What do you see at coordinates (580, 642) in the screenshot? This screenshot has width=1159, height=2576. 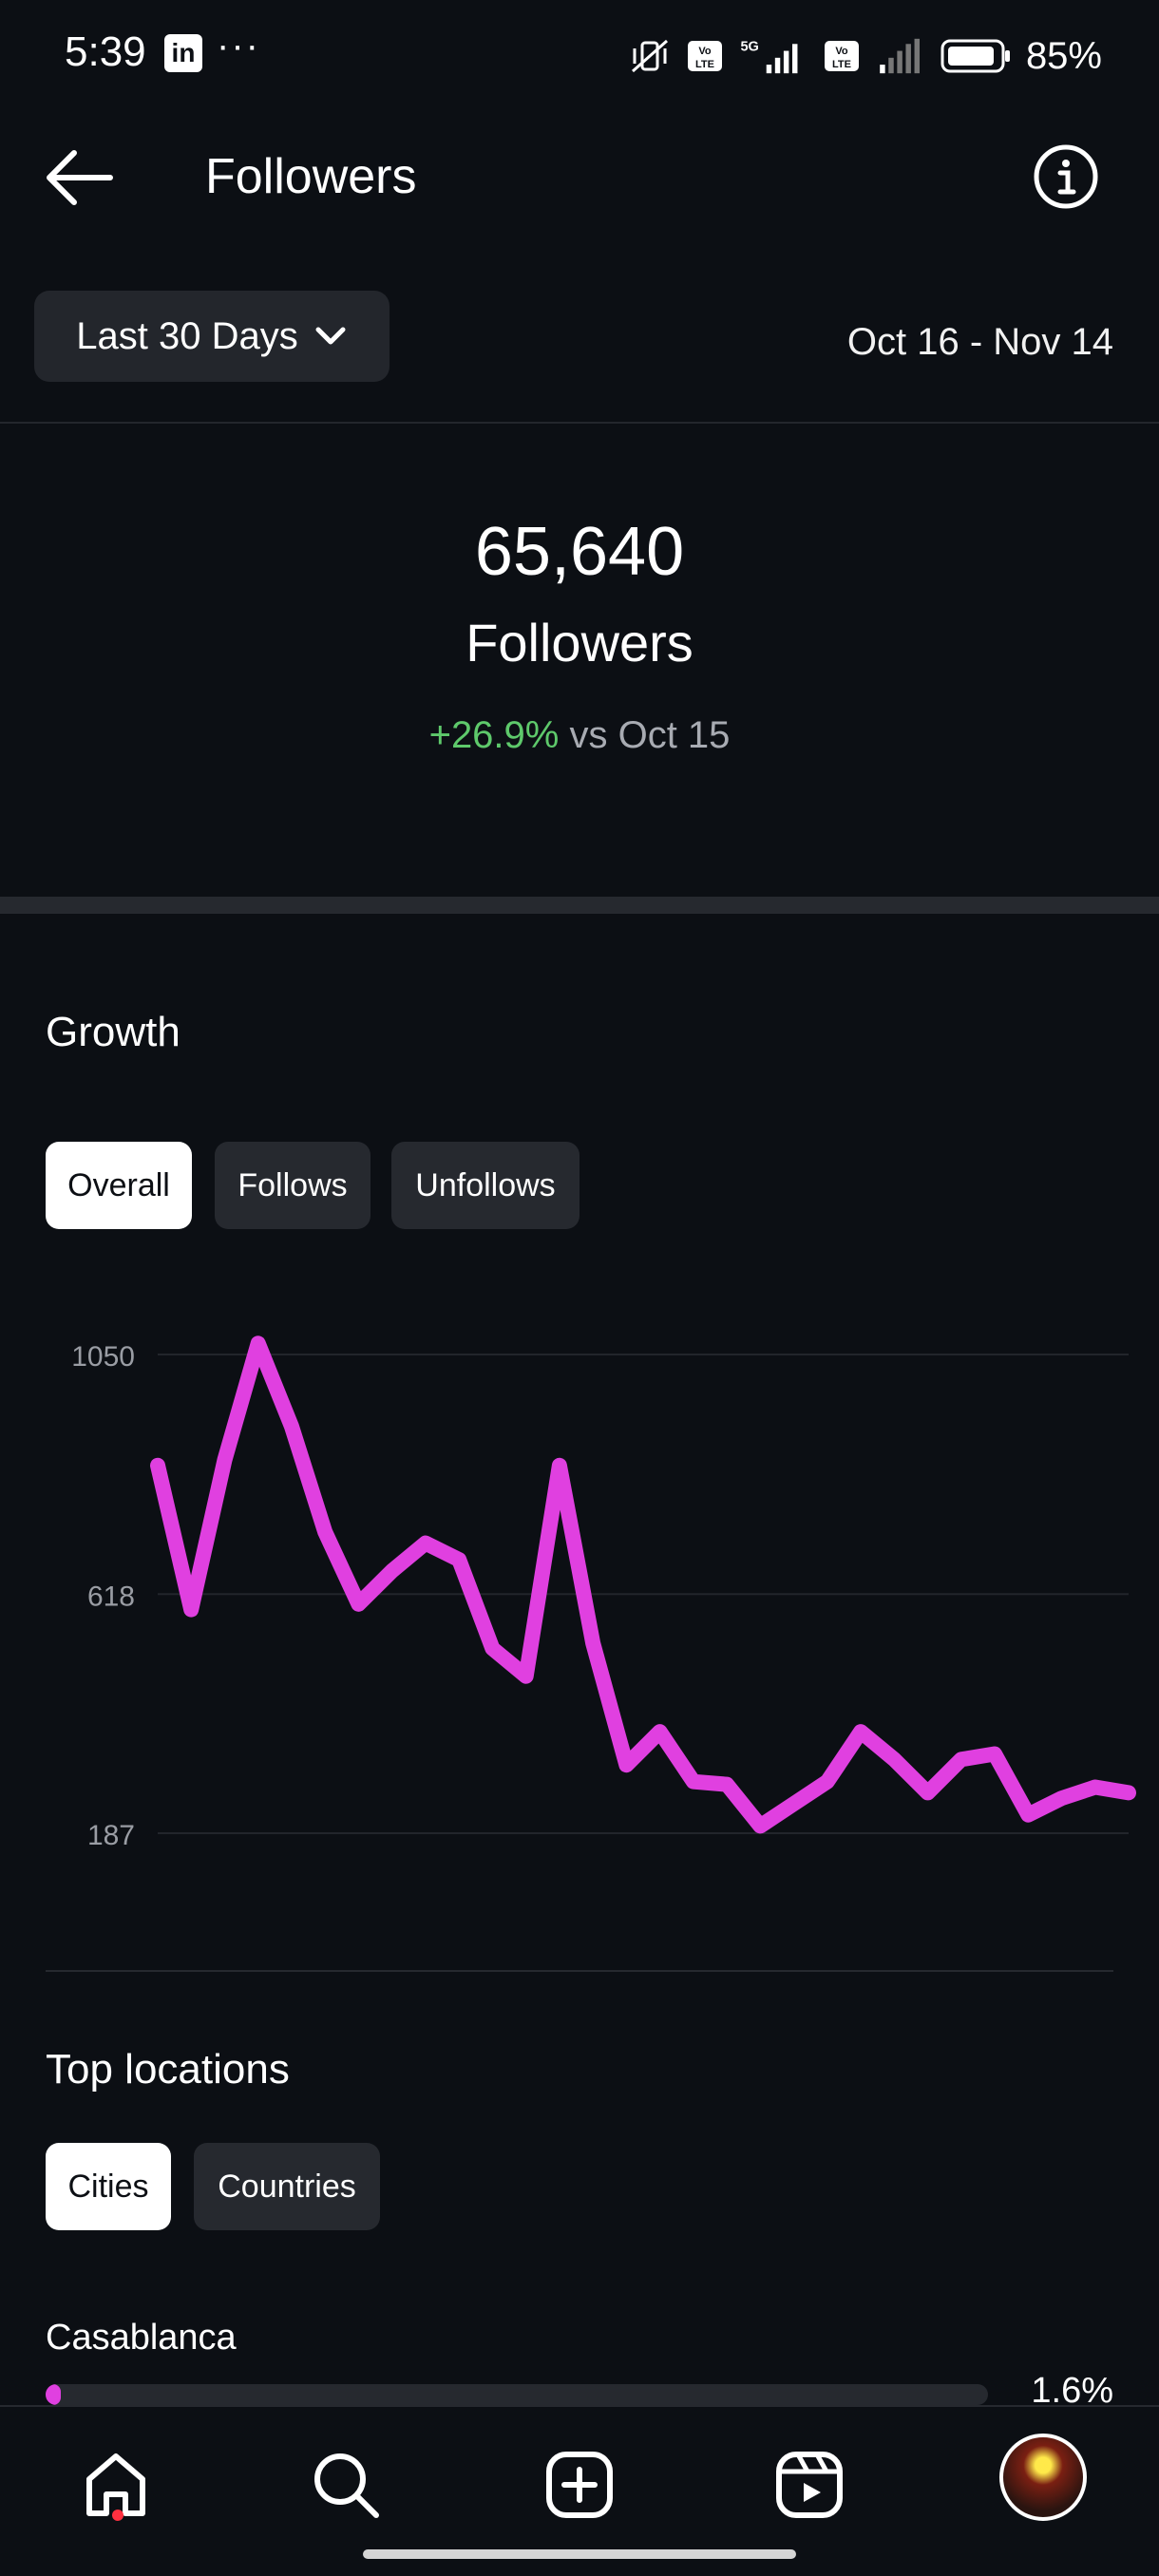 I see `follower-label: Followers` at bounding box center [580, 642].